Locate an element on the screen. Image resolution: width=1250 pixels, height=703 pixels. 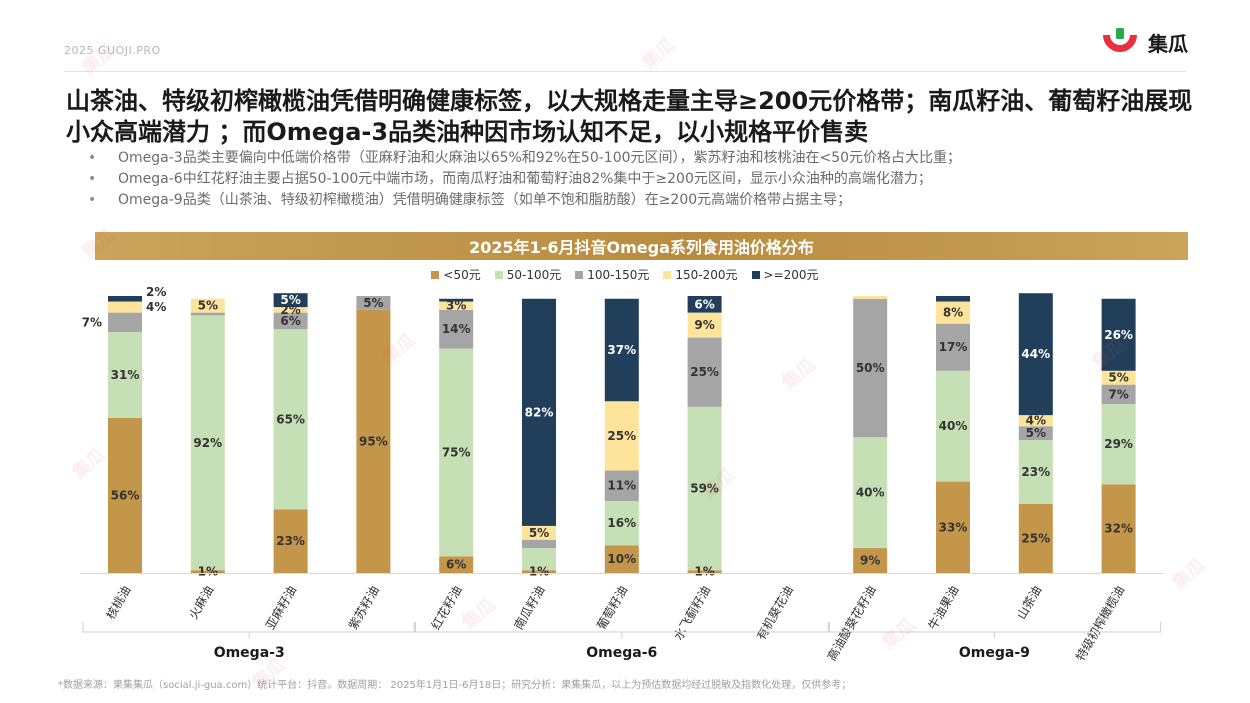
logo-icon is located at coordinates (1120, 40).